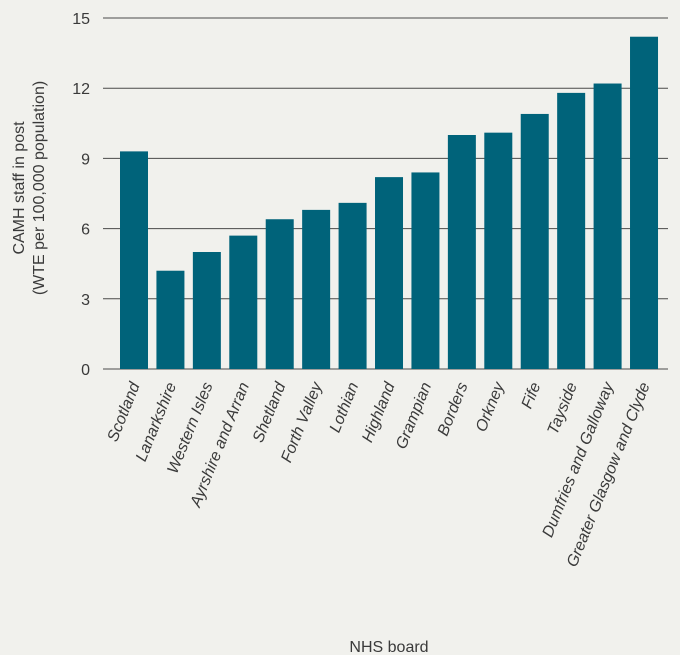 Image resolution: width=680 pixels, height=655 pixels. What do you see at coordinates (490, 406) in the screenshot?
I see `x-tick-label: Orkney` at bounding box center [490, 406].